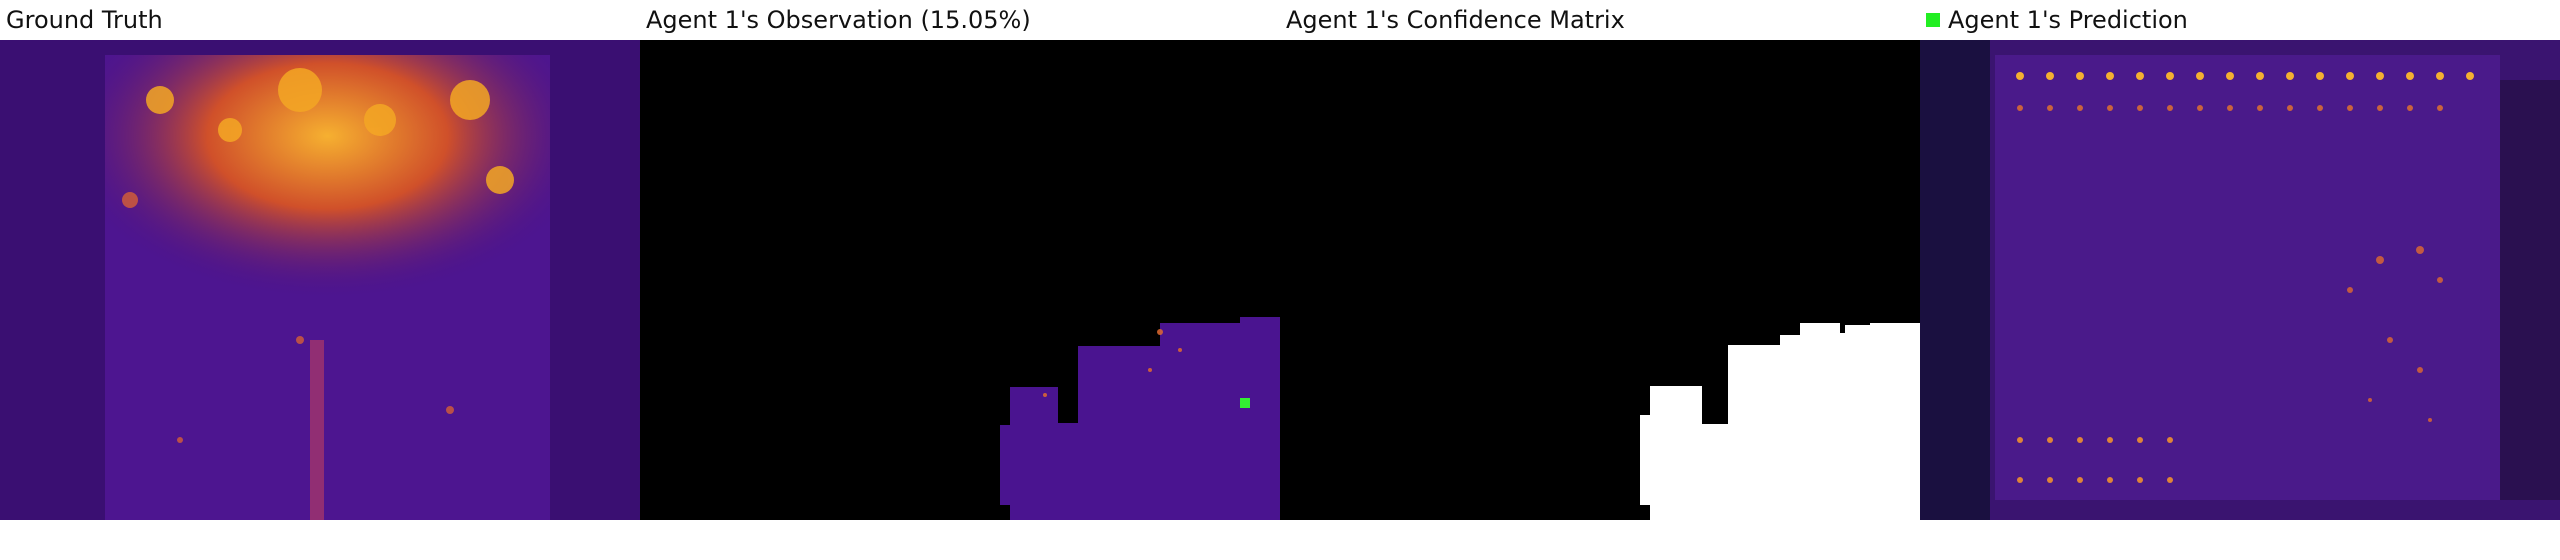  What do you see at coordinates (1455, 20) in the screenshot?
I see `confidence-title: Agent 1's Confidence Matrix` at bounding box center [1455, 20].